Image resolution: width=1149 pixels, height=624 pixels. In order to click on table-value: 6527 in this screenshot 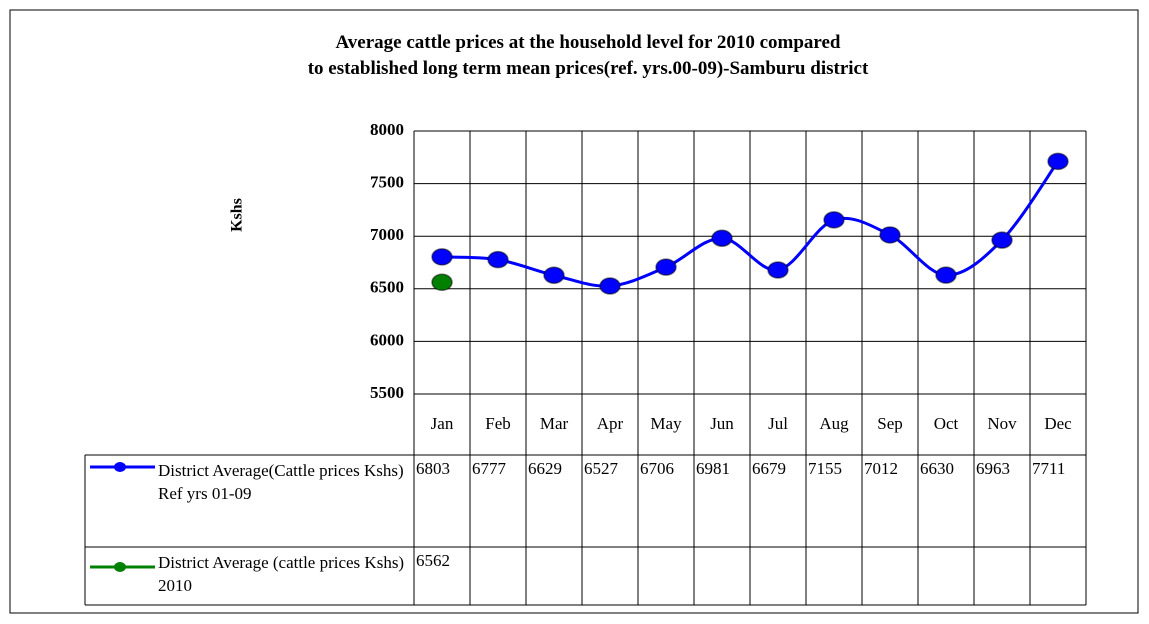, I will do `click(601, 468)`.